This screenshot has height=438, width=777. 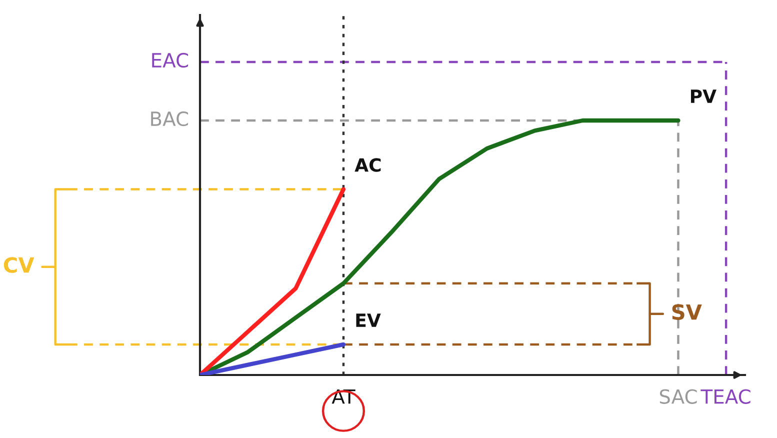 What do you see at coordinates (170, 60) in the screenshot?
I see `ref-line-label: EAC` at bounding box center [170, 60].